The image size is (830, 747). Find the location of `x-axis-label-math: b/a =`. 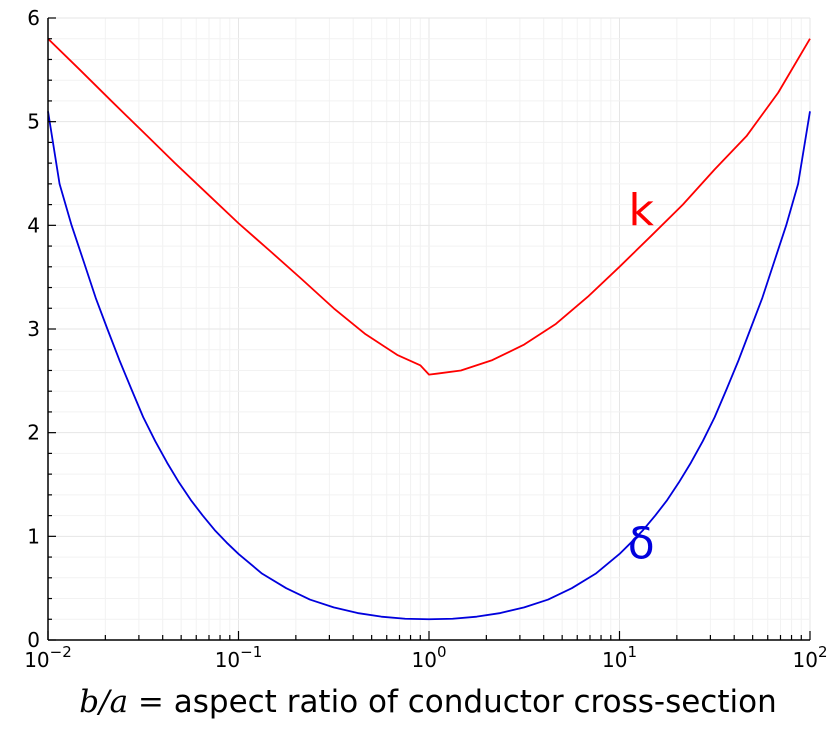

x-axis-label-math: b/a = is located at coordinates (121, 702).